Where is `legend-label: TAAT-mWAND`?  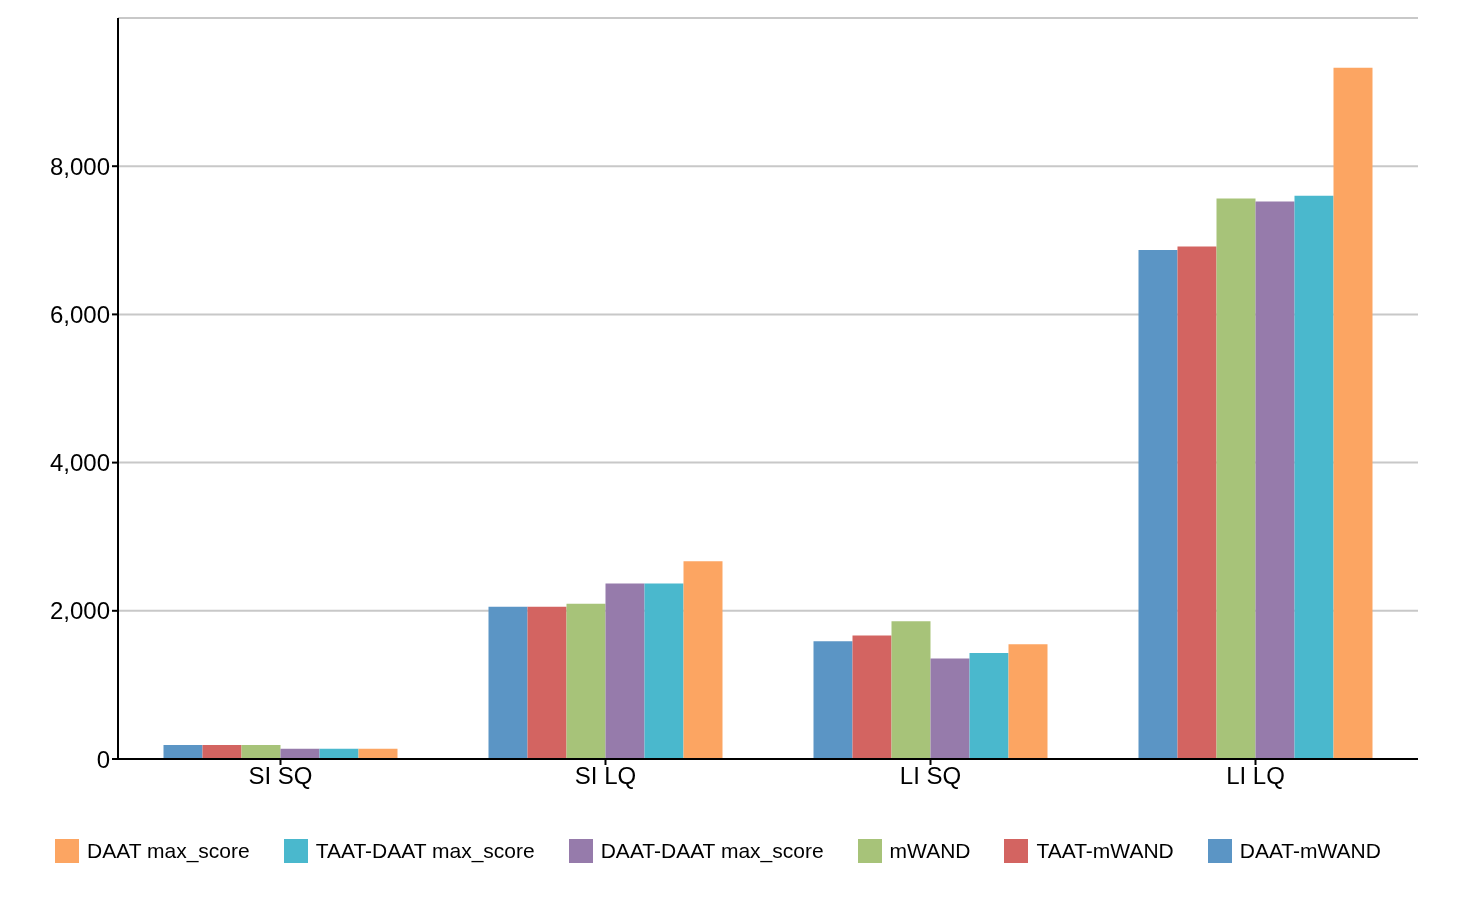 legend-label: TAAT-mWAND is located at coordinates (1105, 851).